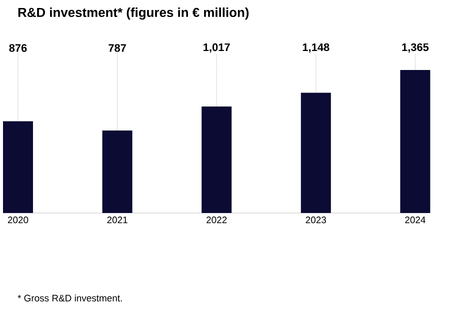 Image resolution: width=467 pixels, height=320 pixels. Describe the element at coordinates (316, 220) in the screenshot. I see `x-tick-label: 2023` at that location.